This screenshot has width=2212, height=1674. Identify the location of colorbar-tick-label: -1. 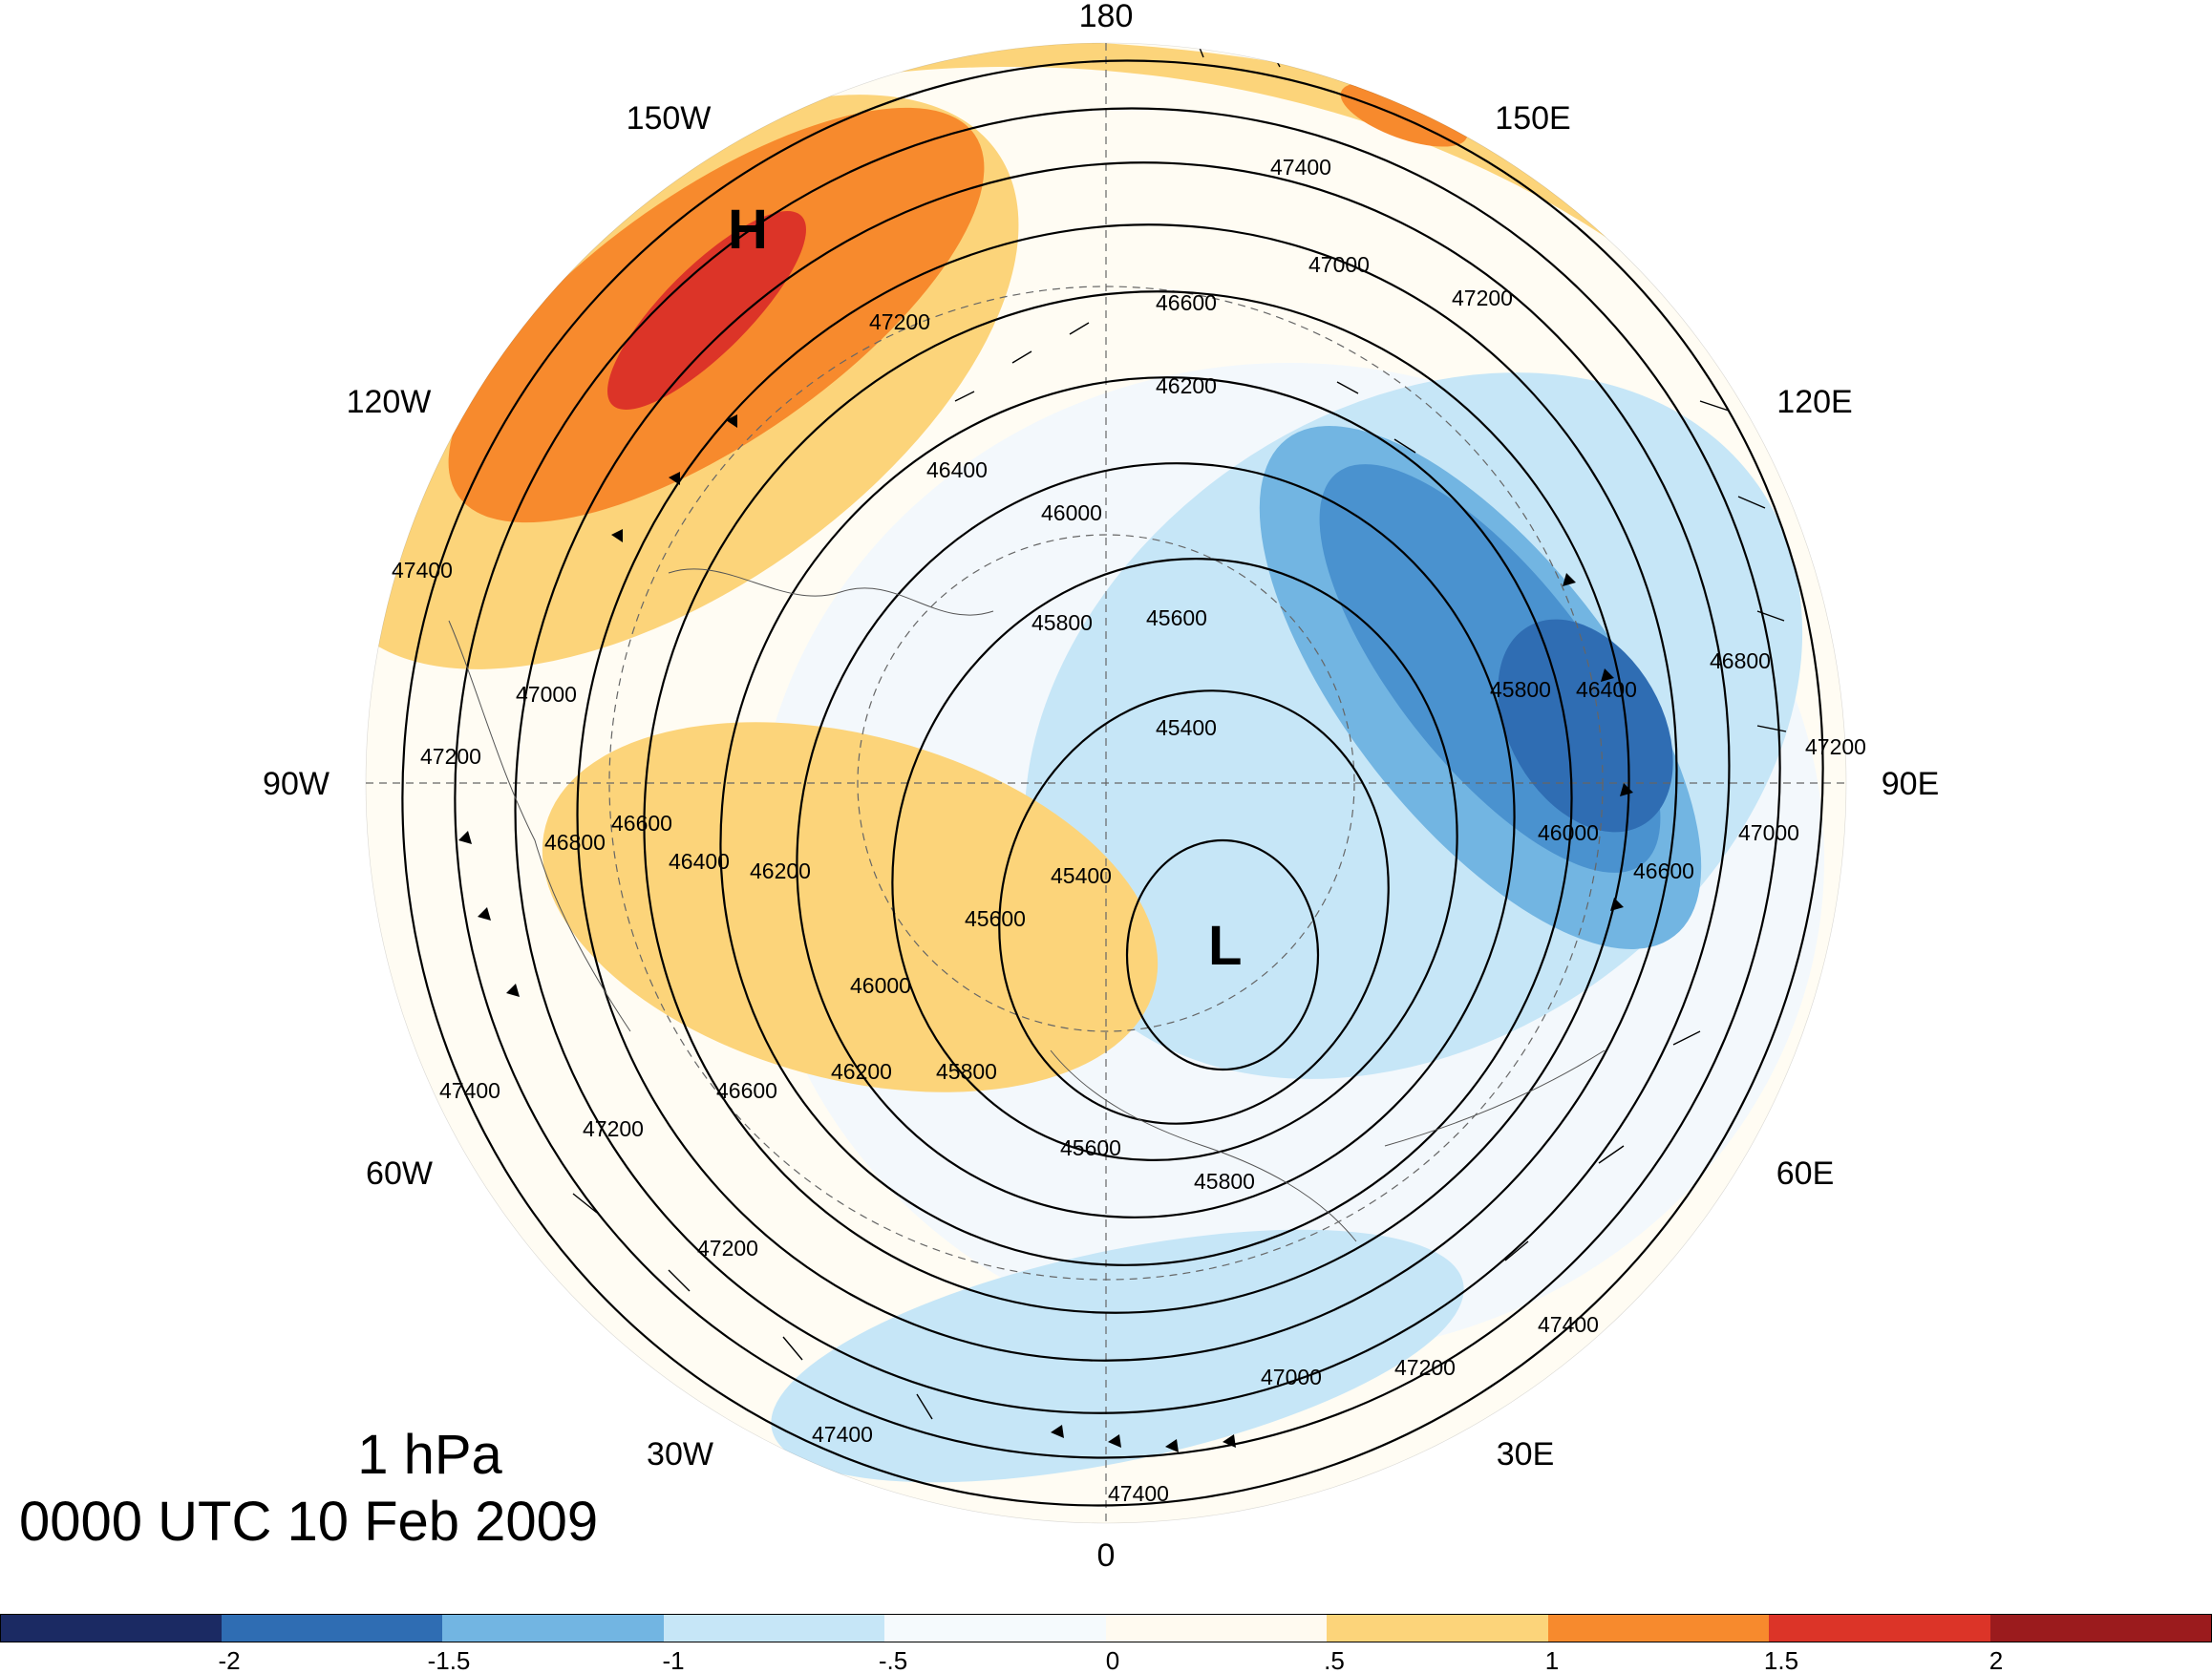
(673, 1660).